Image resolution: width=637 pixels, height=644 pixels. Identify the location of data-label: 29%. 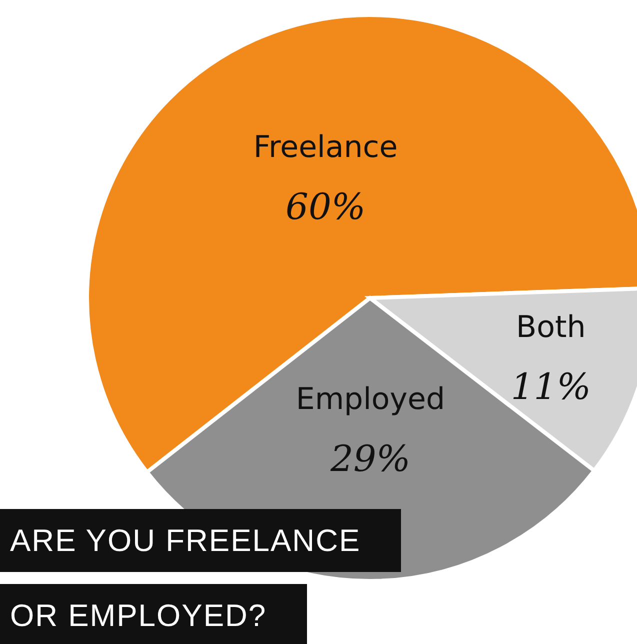
(369, 459).